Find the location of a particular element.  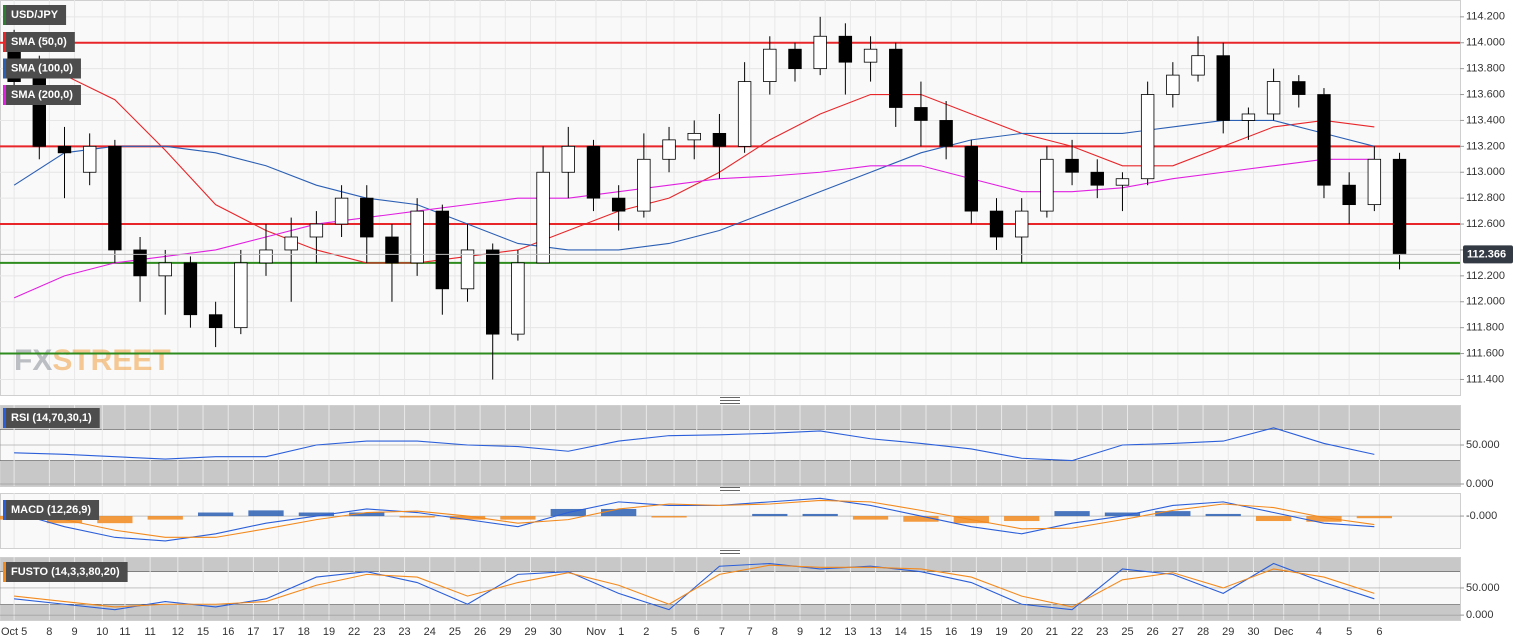

label-box: FUSTO (14,3,3,80,20) is located at coordinates (65, 572).